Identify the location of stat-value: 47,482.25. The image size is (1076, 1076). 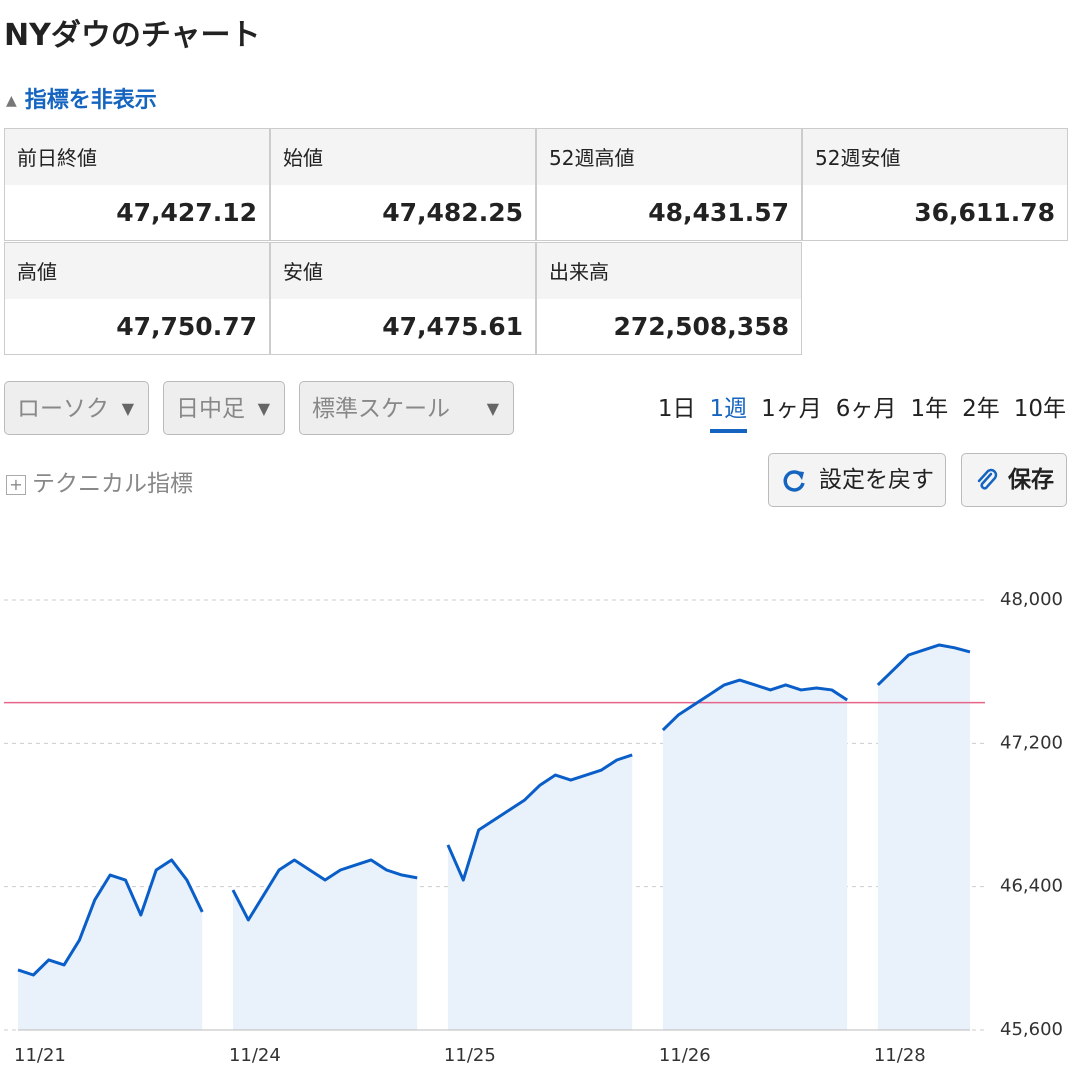
(452, 212).